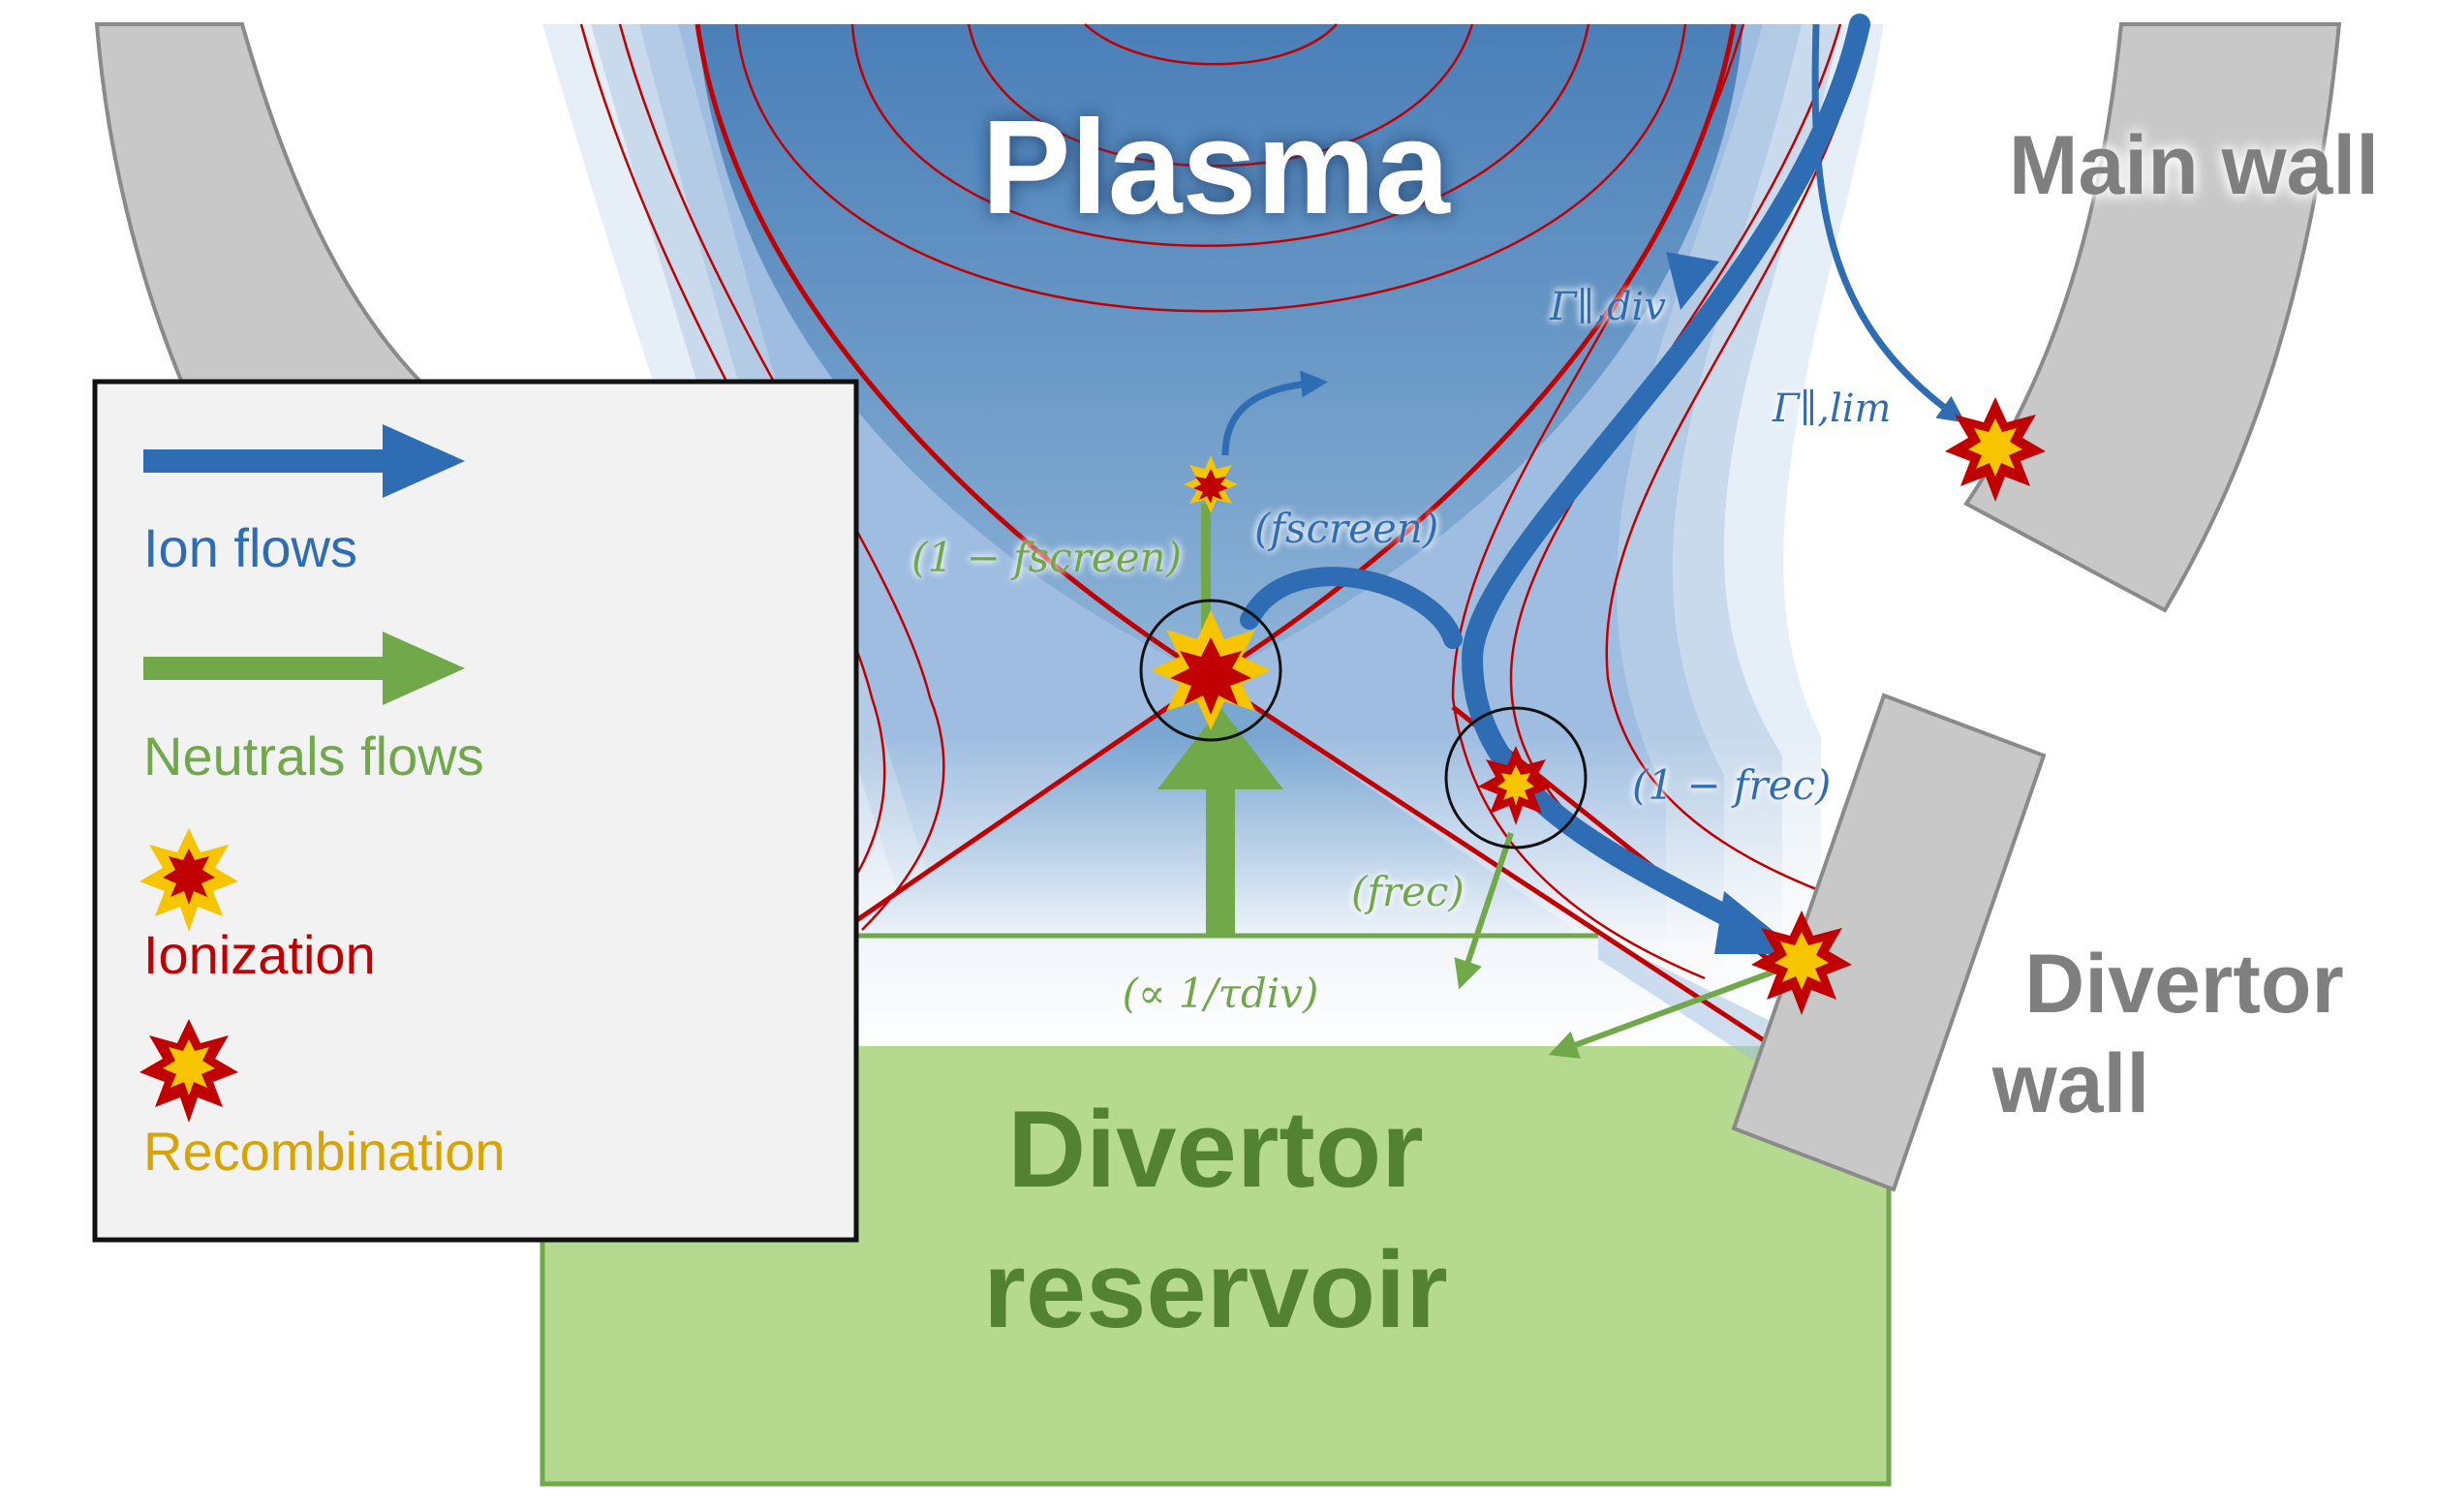 This screenshot has height=1512, width=2437. Describe the element at coordinates (313, 756) in the screenshot. I see `legend-neutral-label: Neutrals flows` at that location.